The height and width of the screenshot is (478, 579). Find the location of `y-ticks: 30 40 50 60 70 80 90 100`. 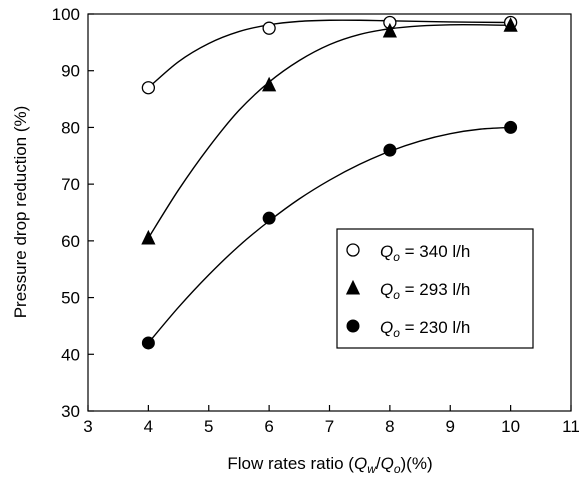

y-ticks: 30 40 50 60 70 80 90 100 is located at coordinates (73, 213).